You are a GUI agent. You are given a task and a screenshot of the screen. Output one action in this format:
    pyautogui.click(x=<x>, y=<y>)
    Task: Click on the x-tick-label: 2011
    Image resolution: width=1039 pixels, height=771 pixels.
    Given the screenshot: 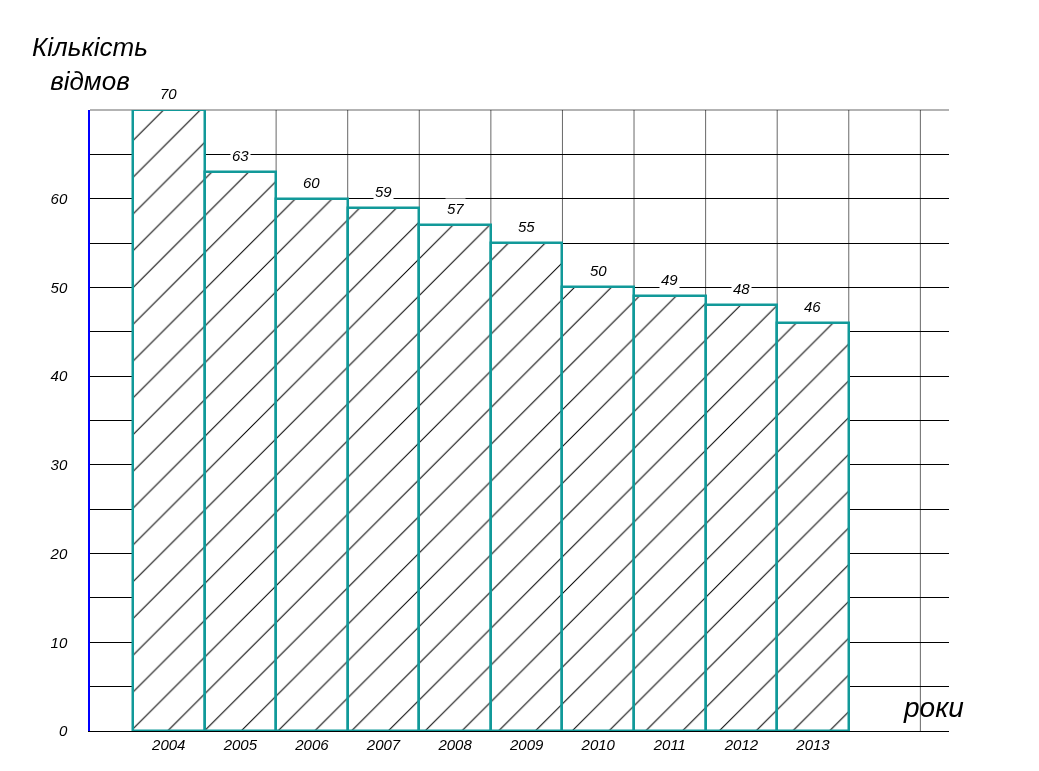 What is the action you would take?
    pyautogui.click(x=669, y=744)
    